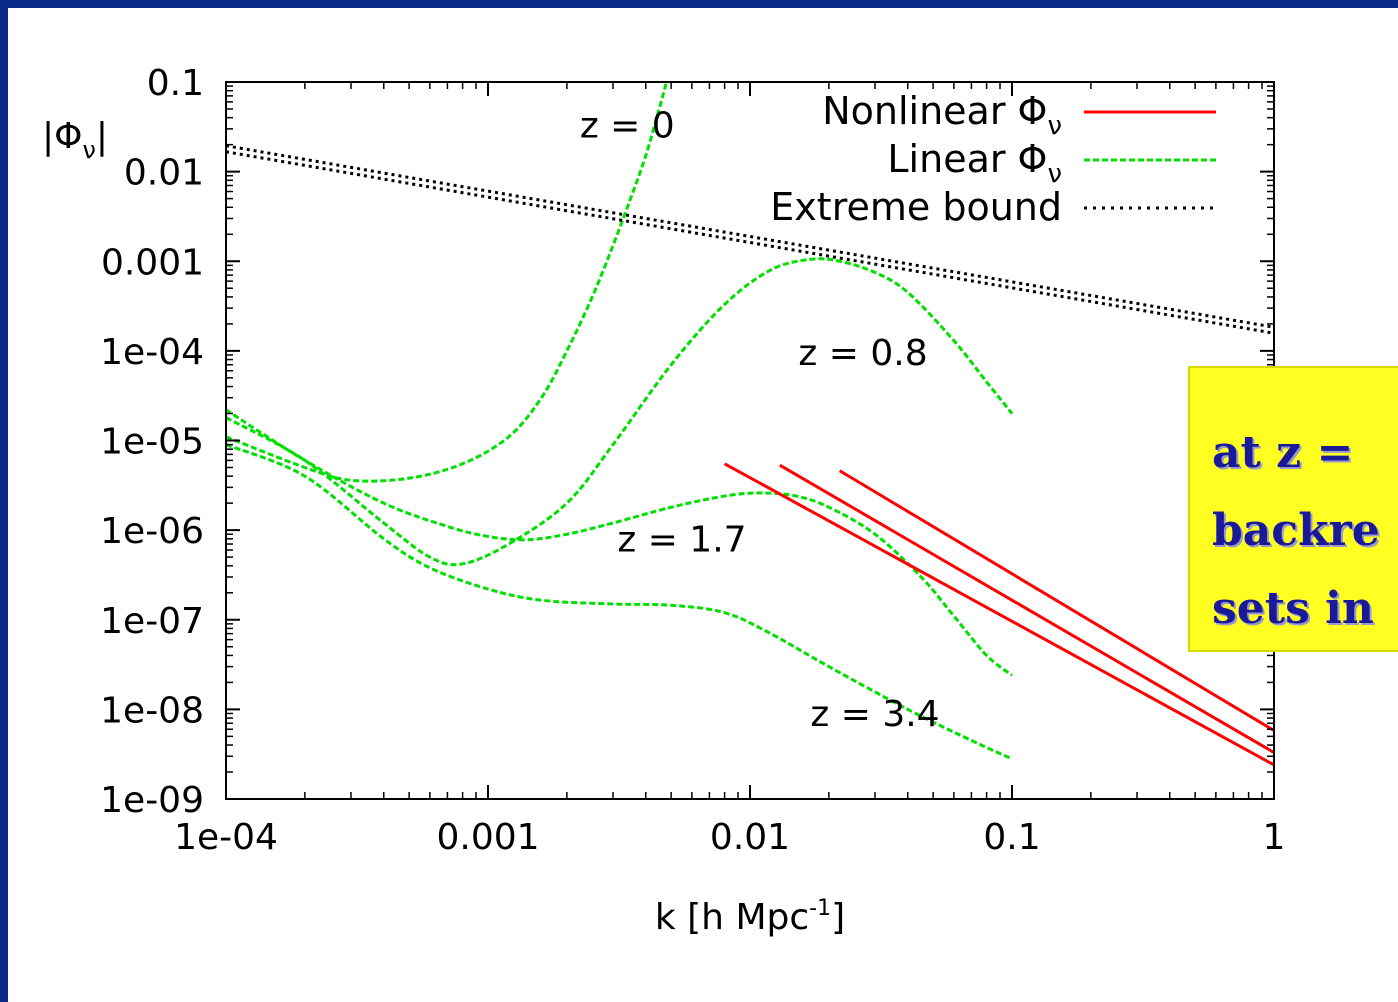  I want to click on legend-label-subscript: ν, so click(1054, 126).